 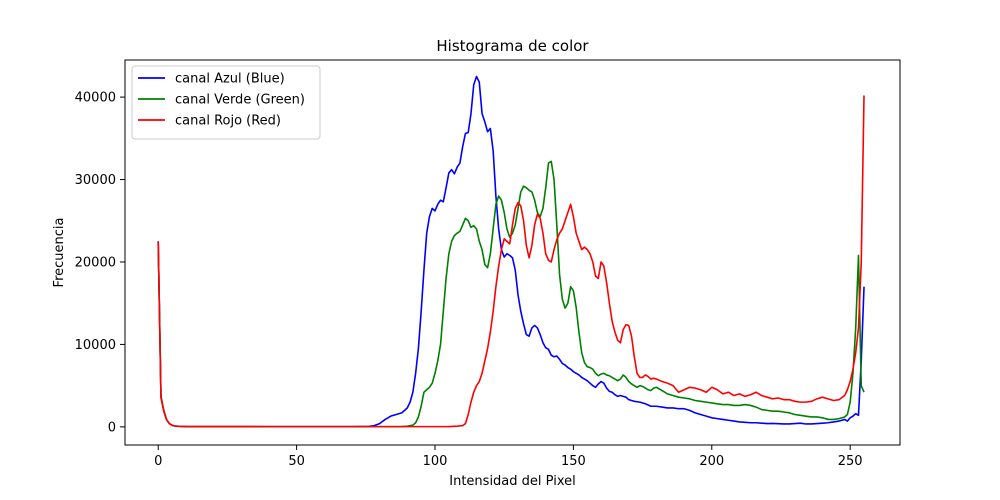 What do you see at coordinates (95, 180) in the screenshot?
I see `y-tick-label: 30000` at bounding box center [95, 180].